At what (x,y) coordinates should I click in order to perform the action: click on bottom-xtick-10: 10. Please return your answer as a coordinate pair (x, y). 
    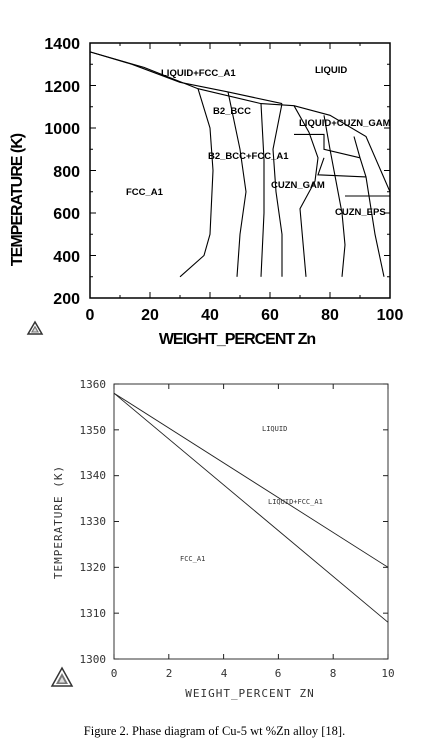
    Looking at the image, I should click on (387, 673).